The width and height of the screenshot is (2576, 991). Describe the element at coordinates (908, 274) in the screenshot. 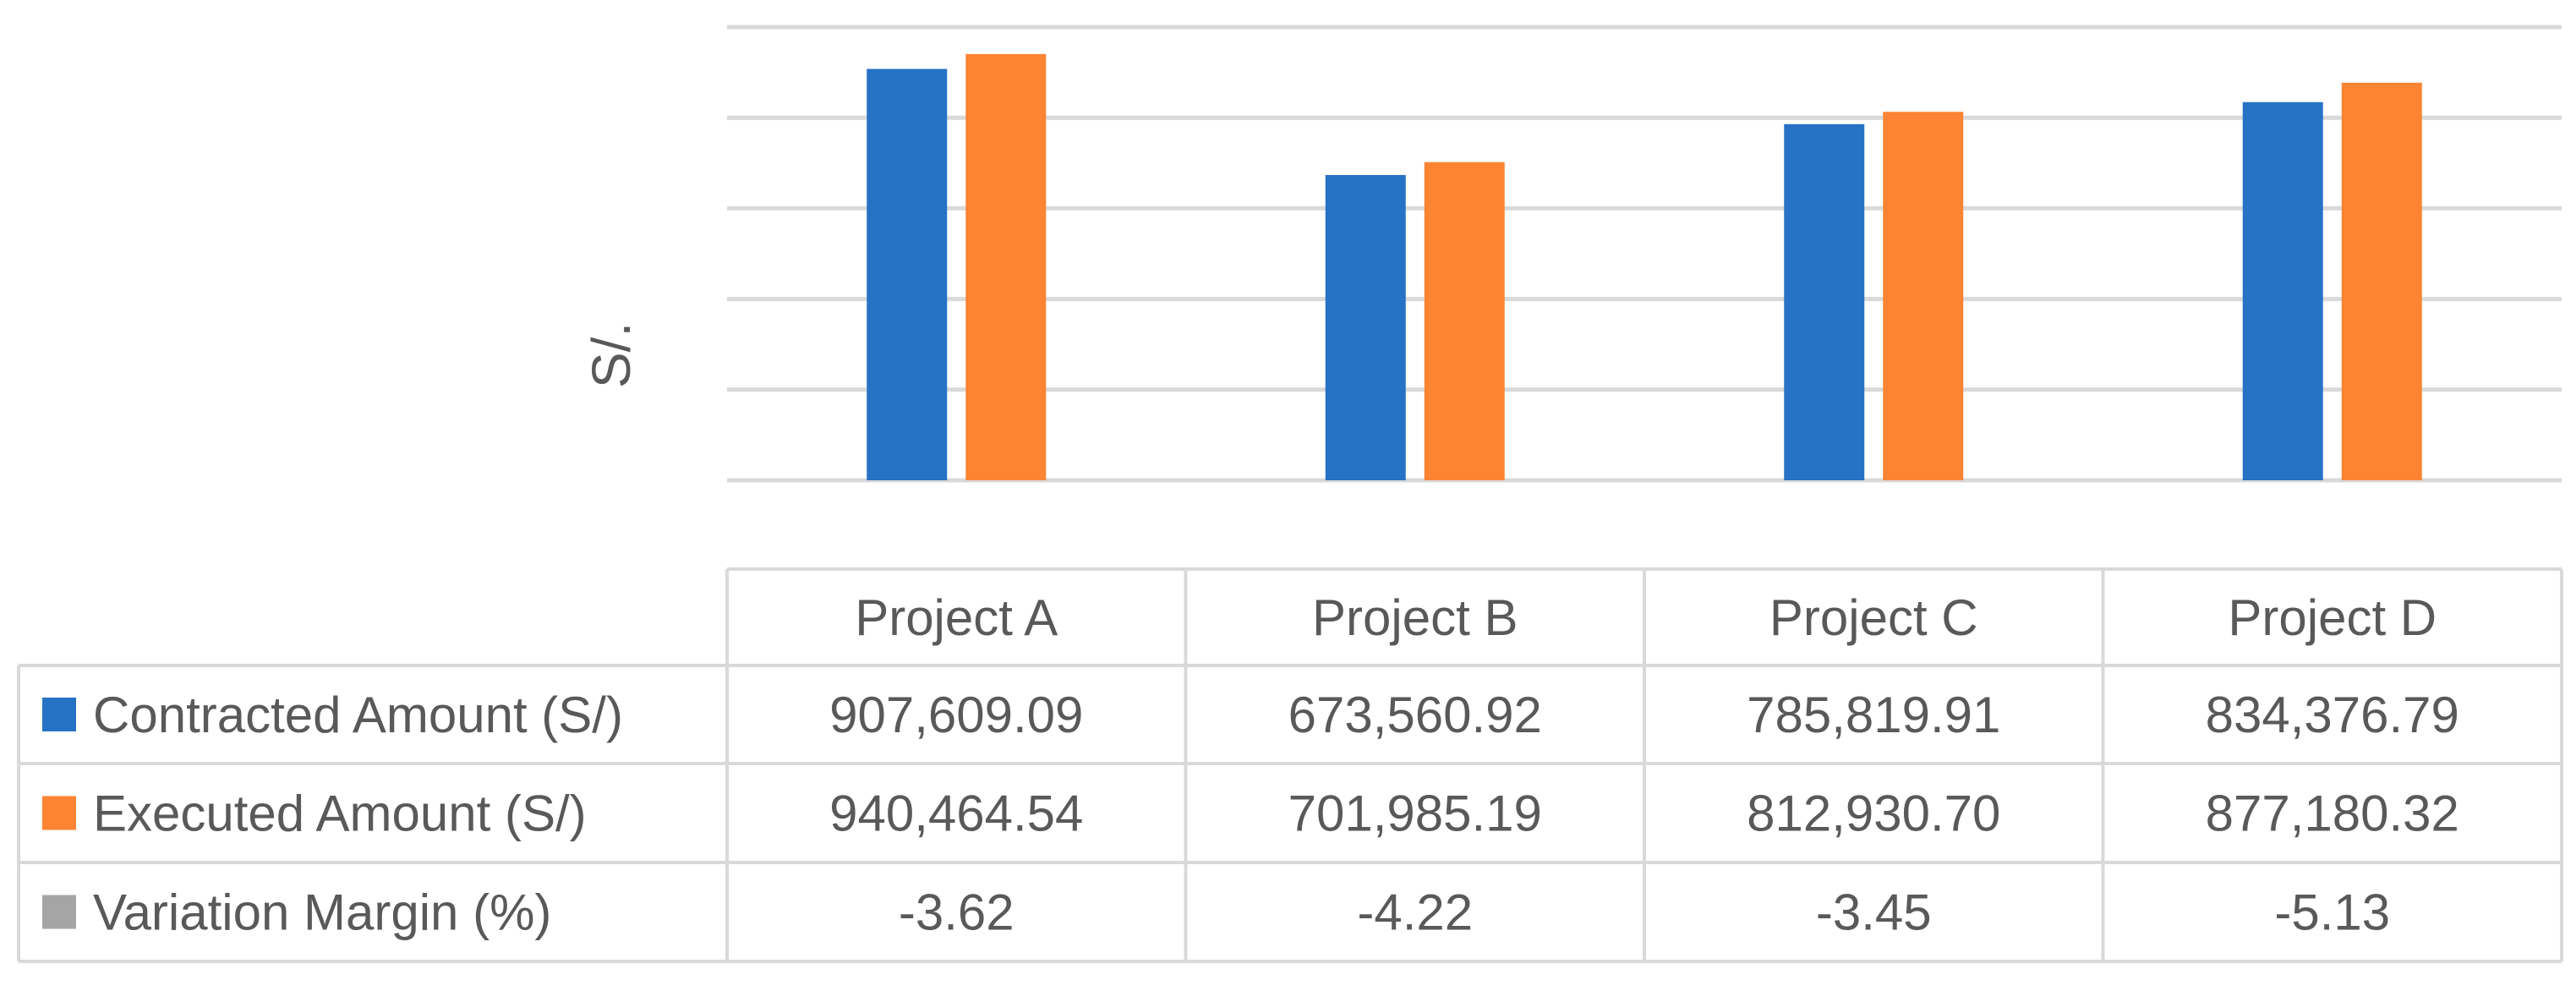

I see `bar-contracted-project-a` at that location.